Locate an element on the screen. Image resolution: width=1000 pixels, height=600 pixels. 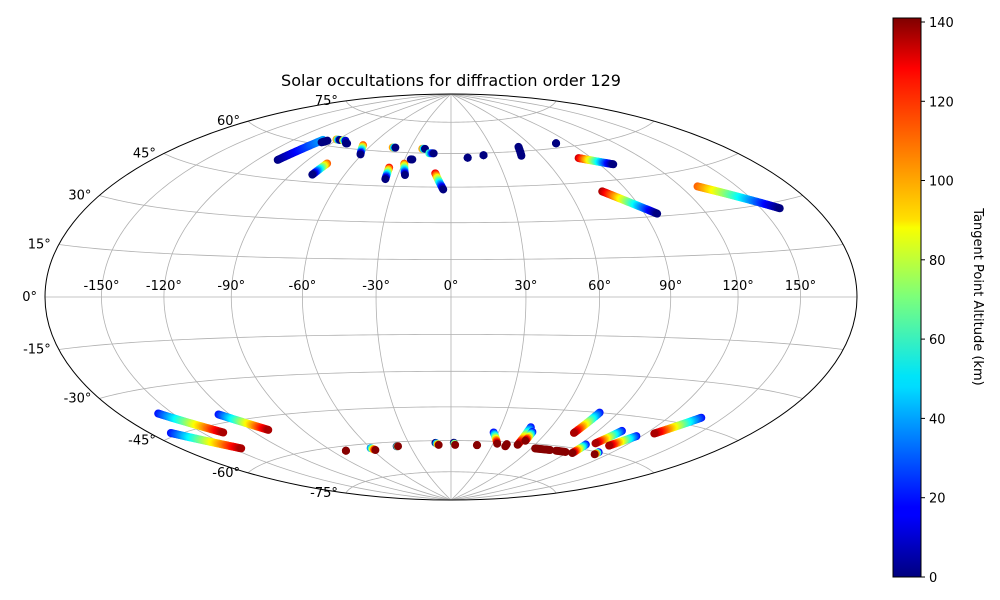
latitude-tick-label: -45° is located at coordinates (142, 441).